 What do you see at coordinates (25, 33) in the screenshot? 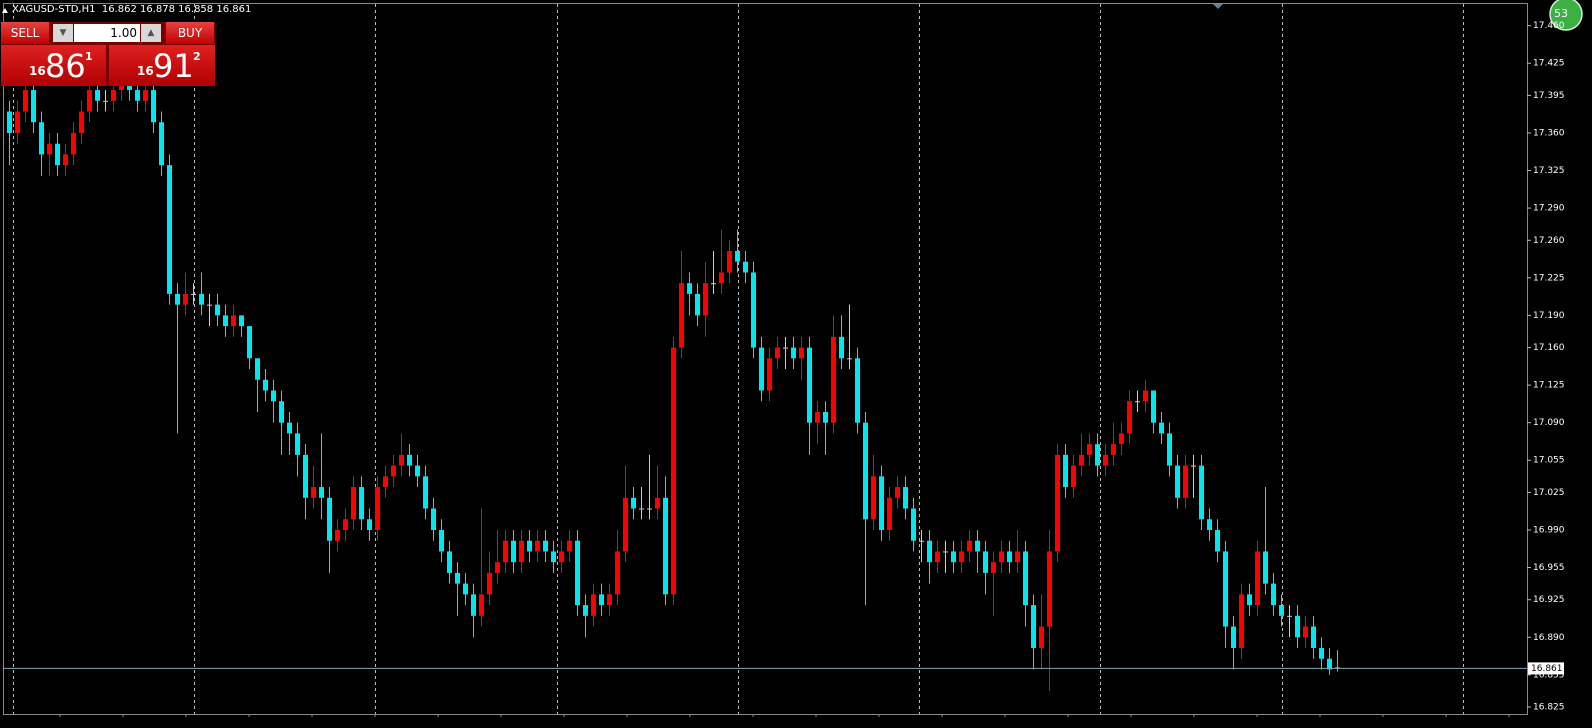
I see `sell-button: SELL` at bounding box center [25, 33].